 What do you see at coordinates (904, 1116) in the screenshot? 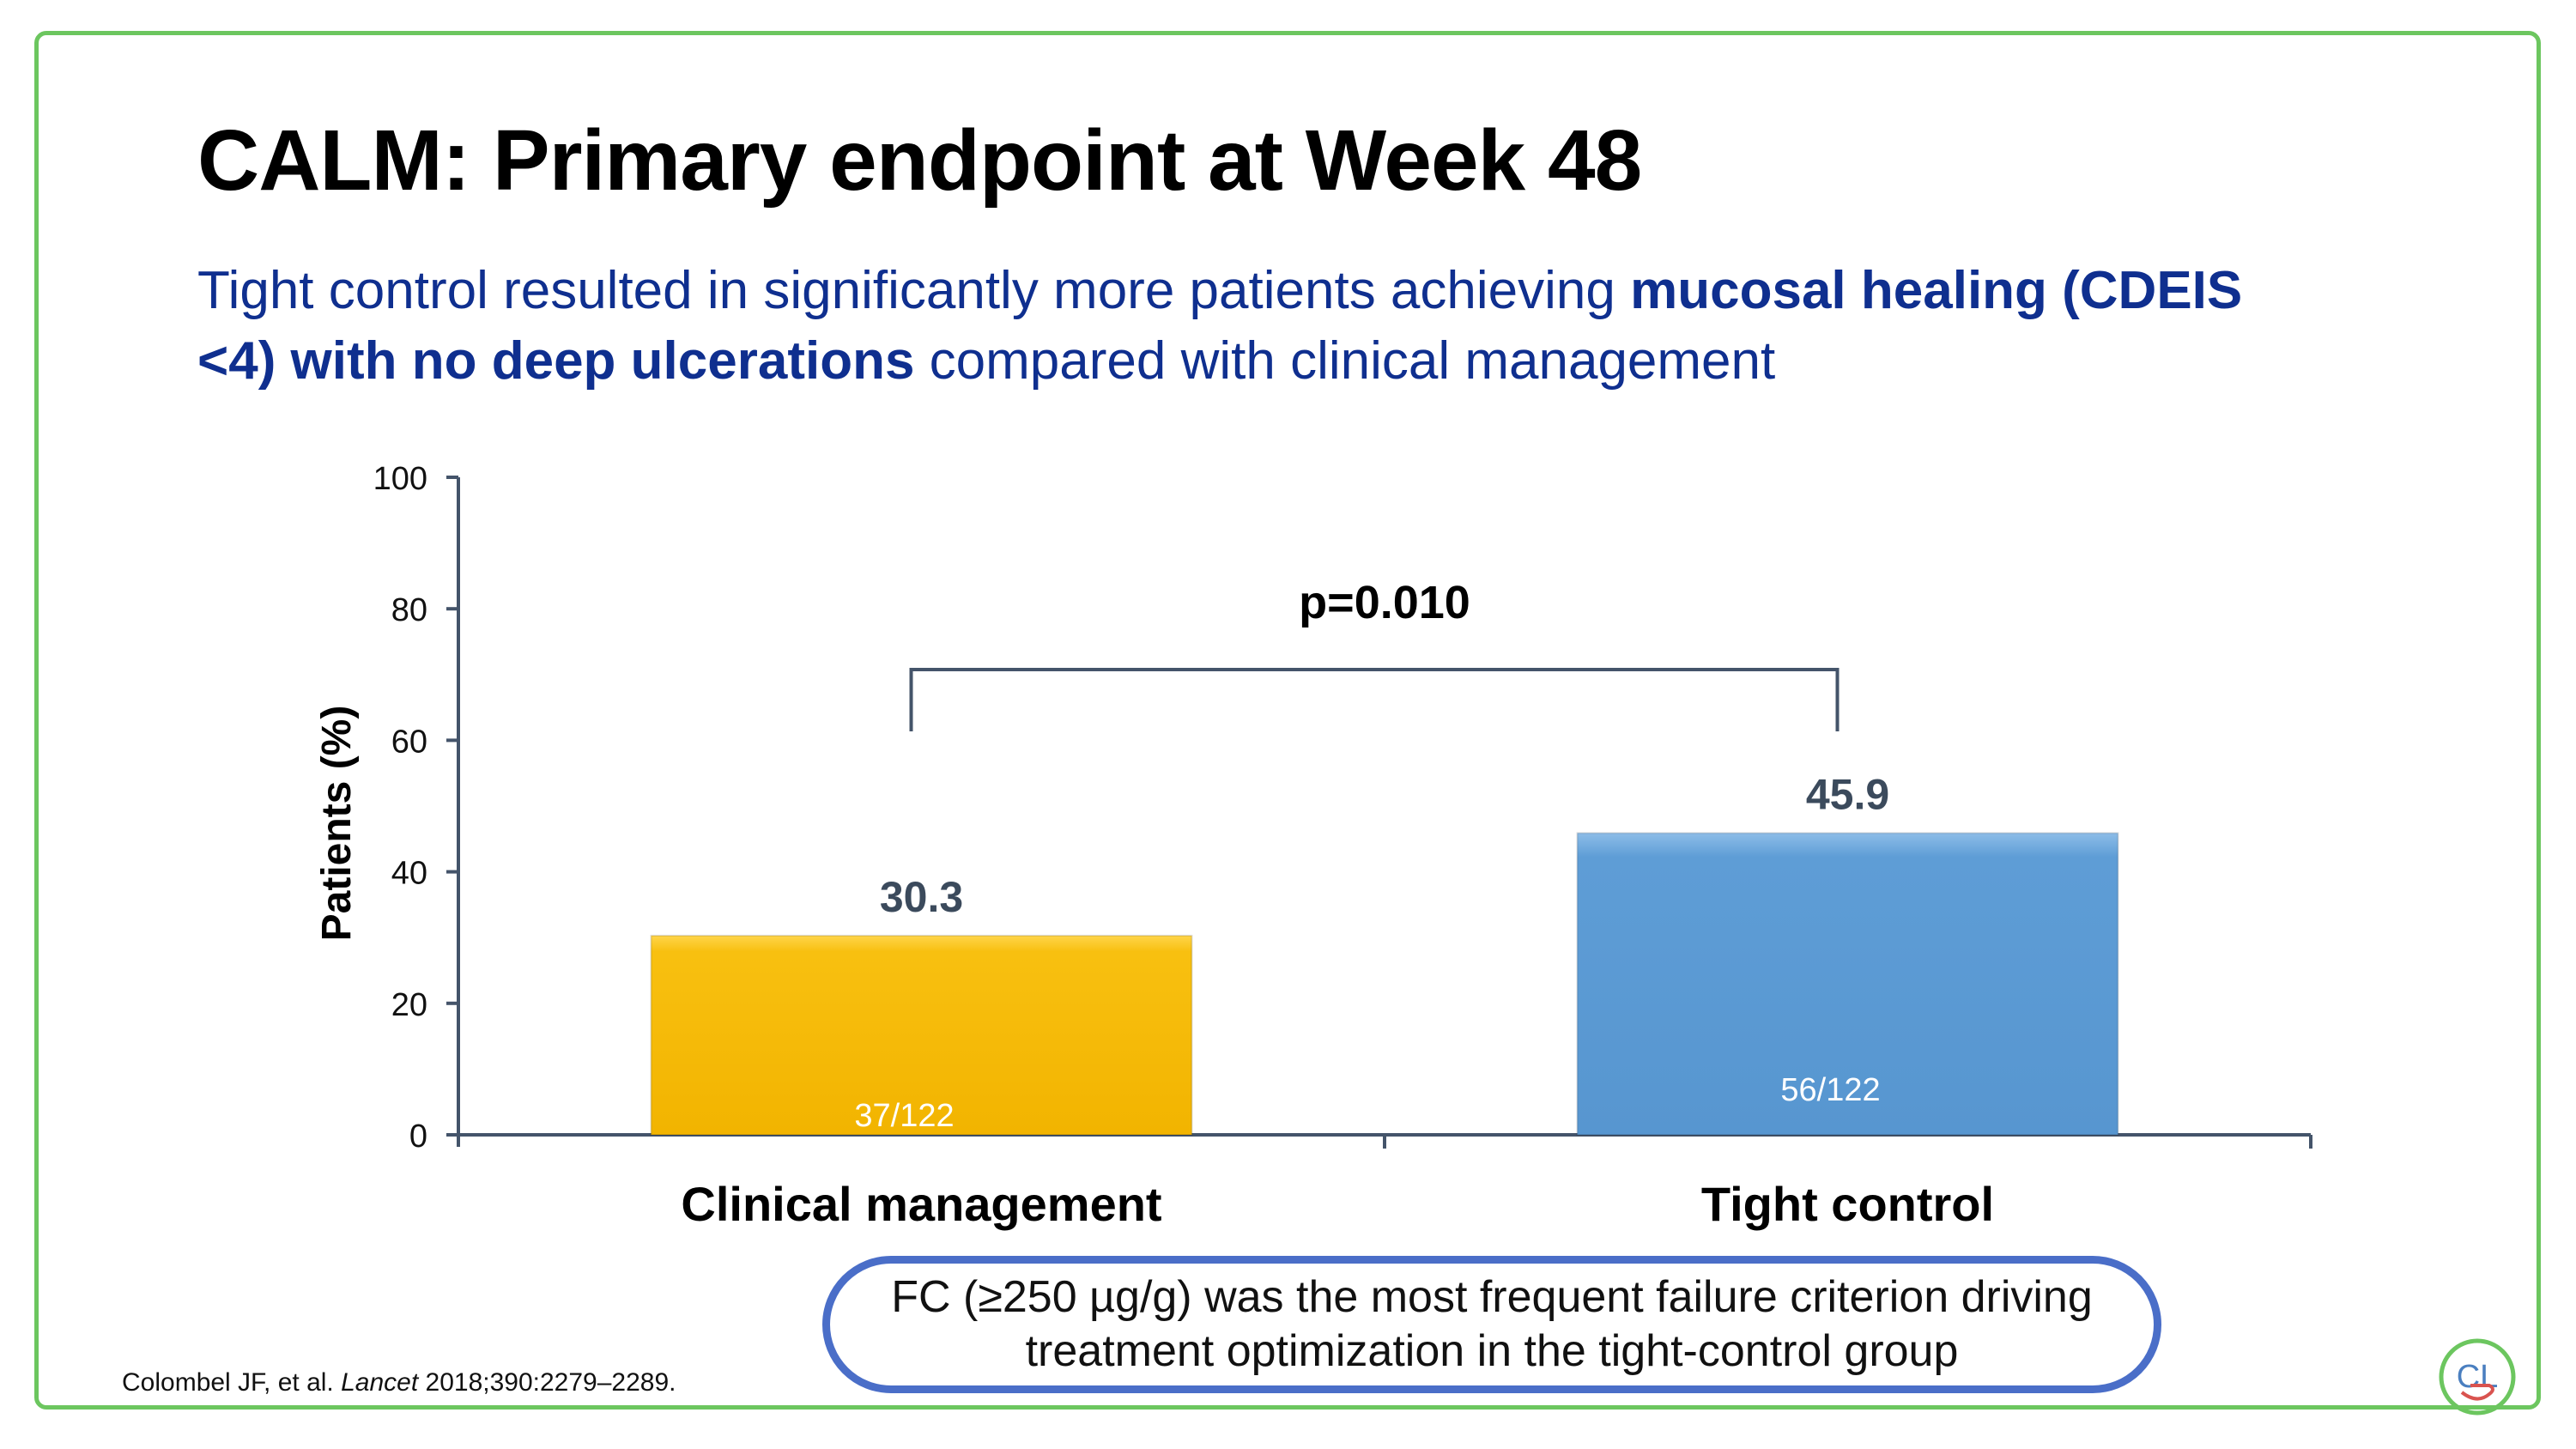
I see `bar-count-label: 37/122` at bounding box center [904, 1116].